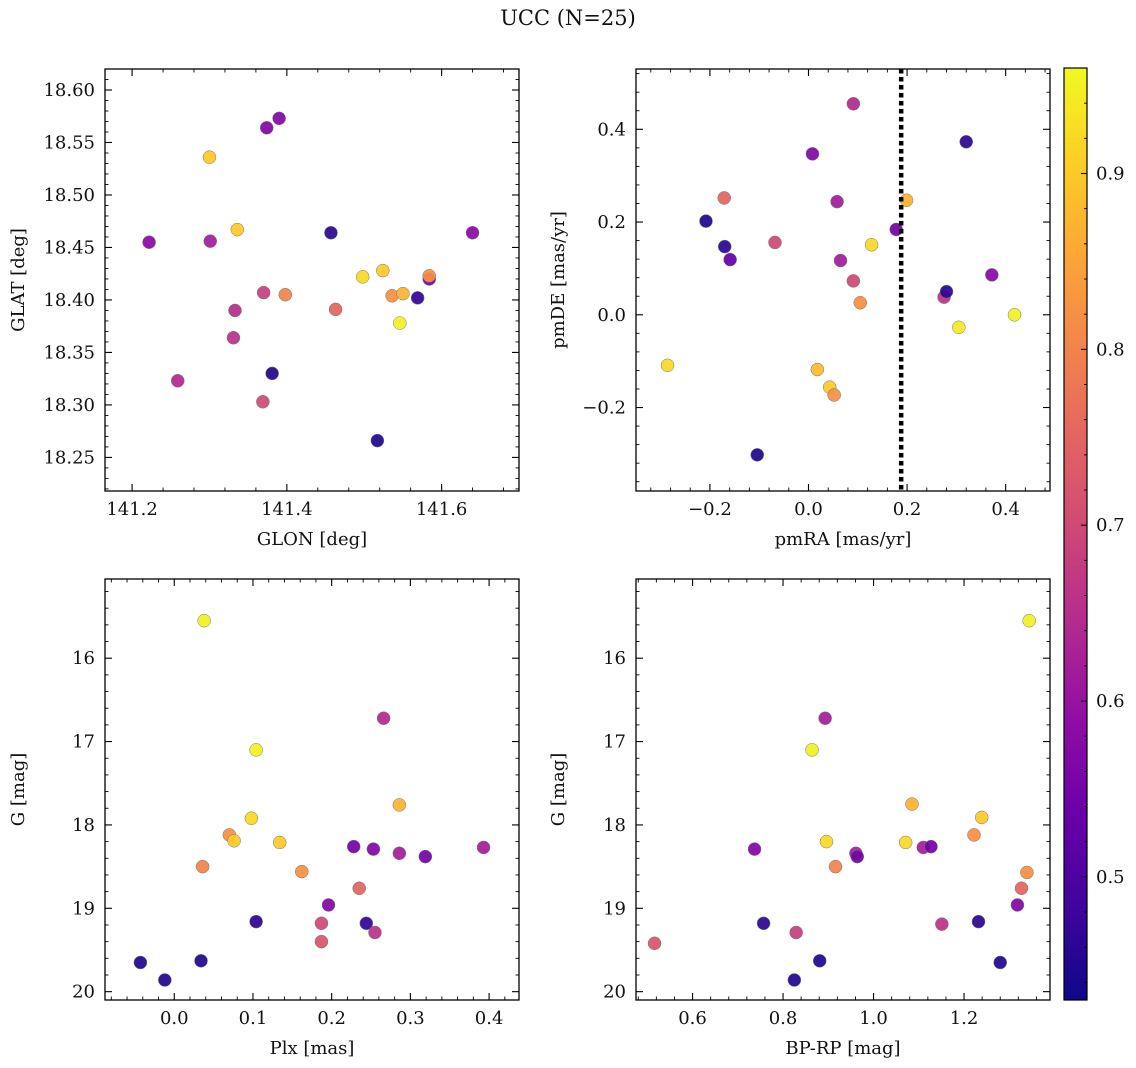 The width and height of the screenshot is (1136, 1068). I want to click on x-tick-label: 0.4, so click(489, 1018).